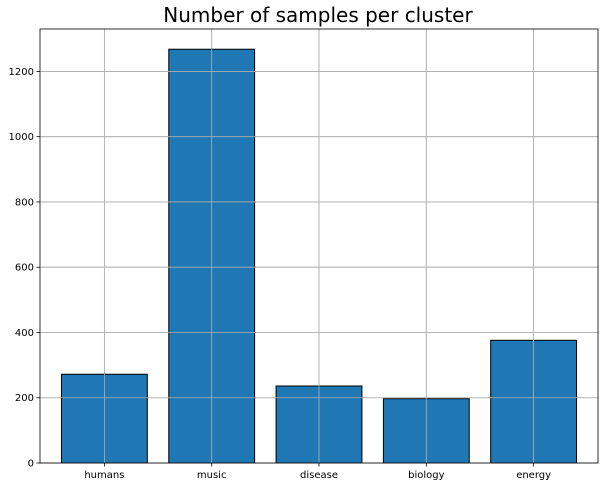 The height and width of the screenshot is (487, 604). What do you see at coordinates (24, 398) in the screenshot?
I see `y-tick-label: 200` at bounding box center [24, 398].